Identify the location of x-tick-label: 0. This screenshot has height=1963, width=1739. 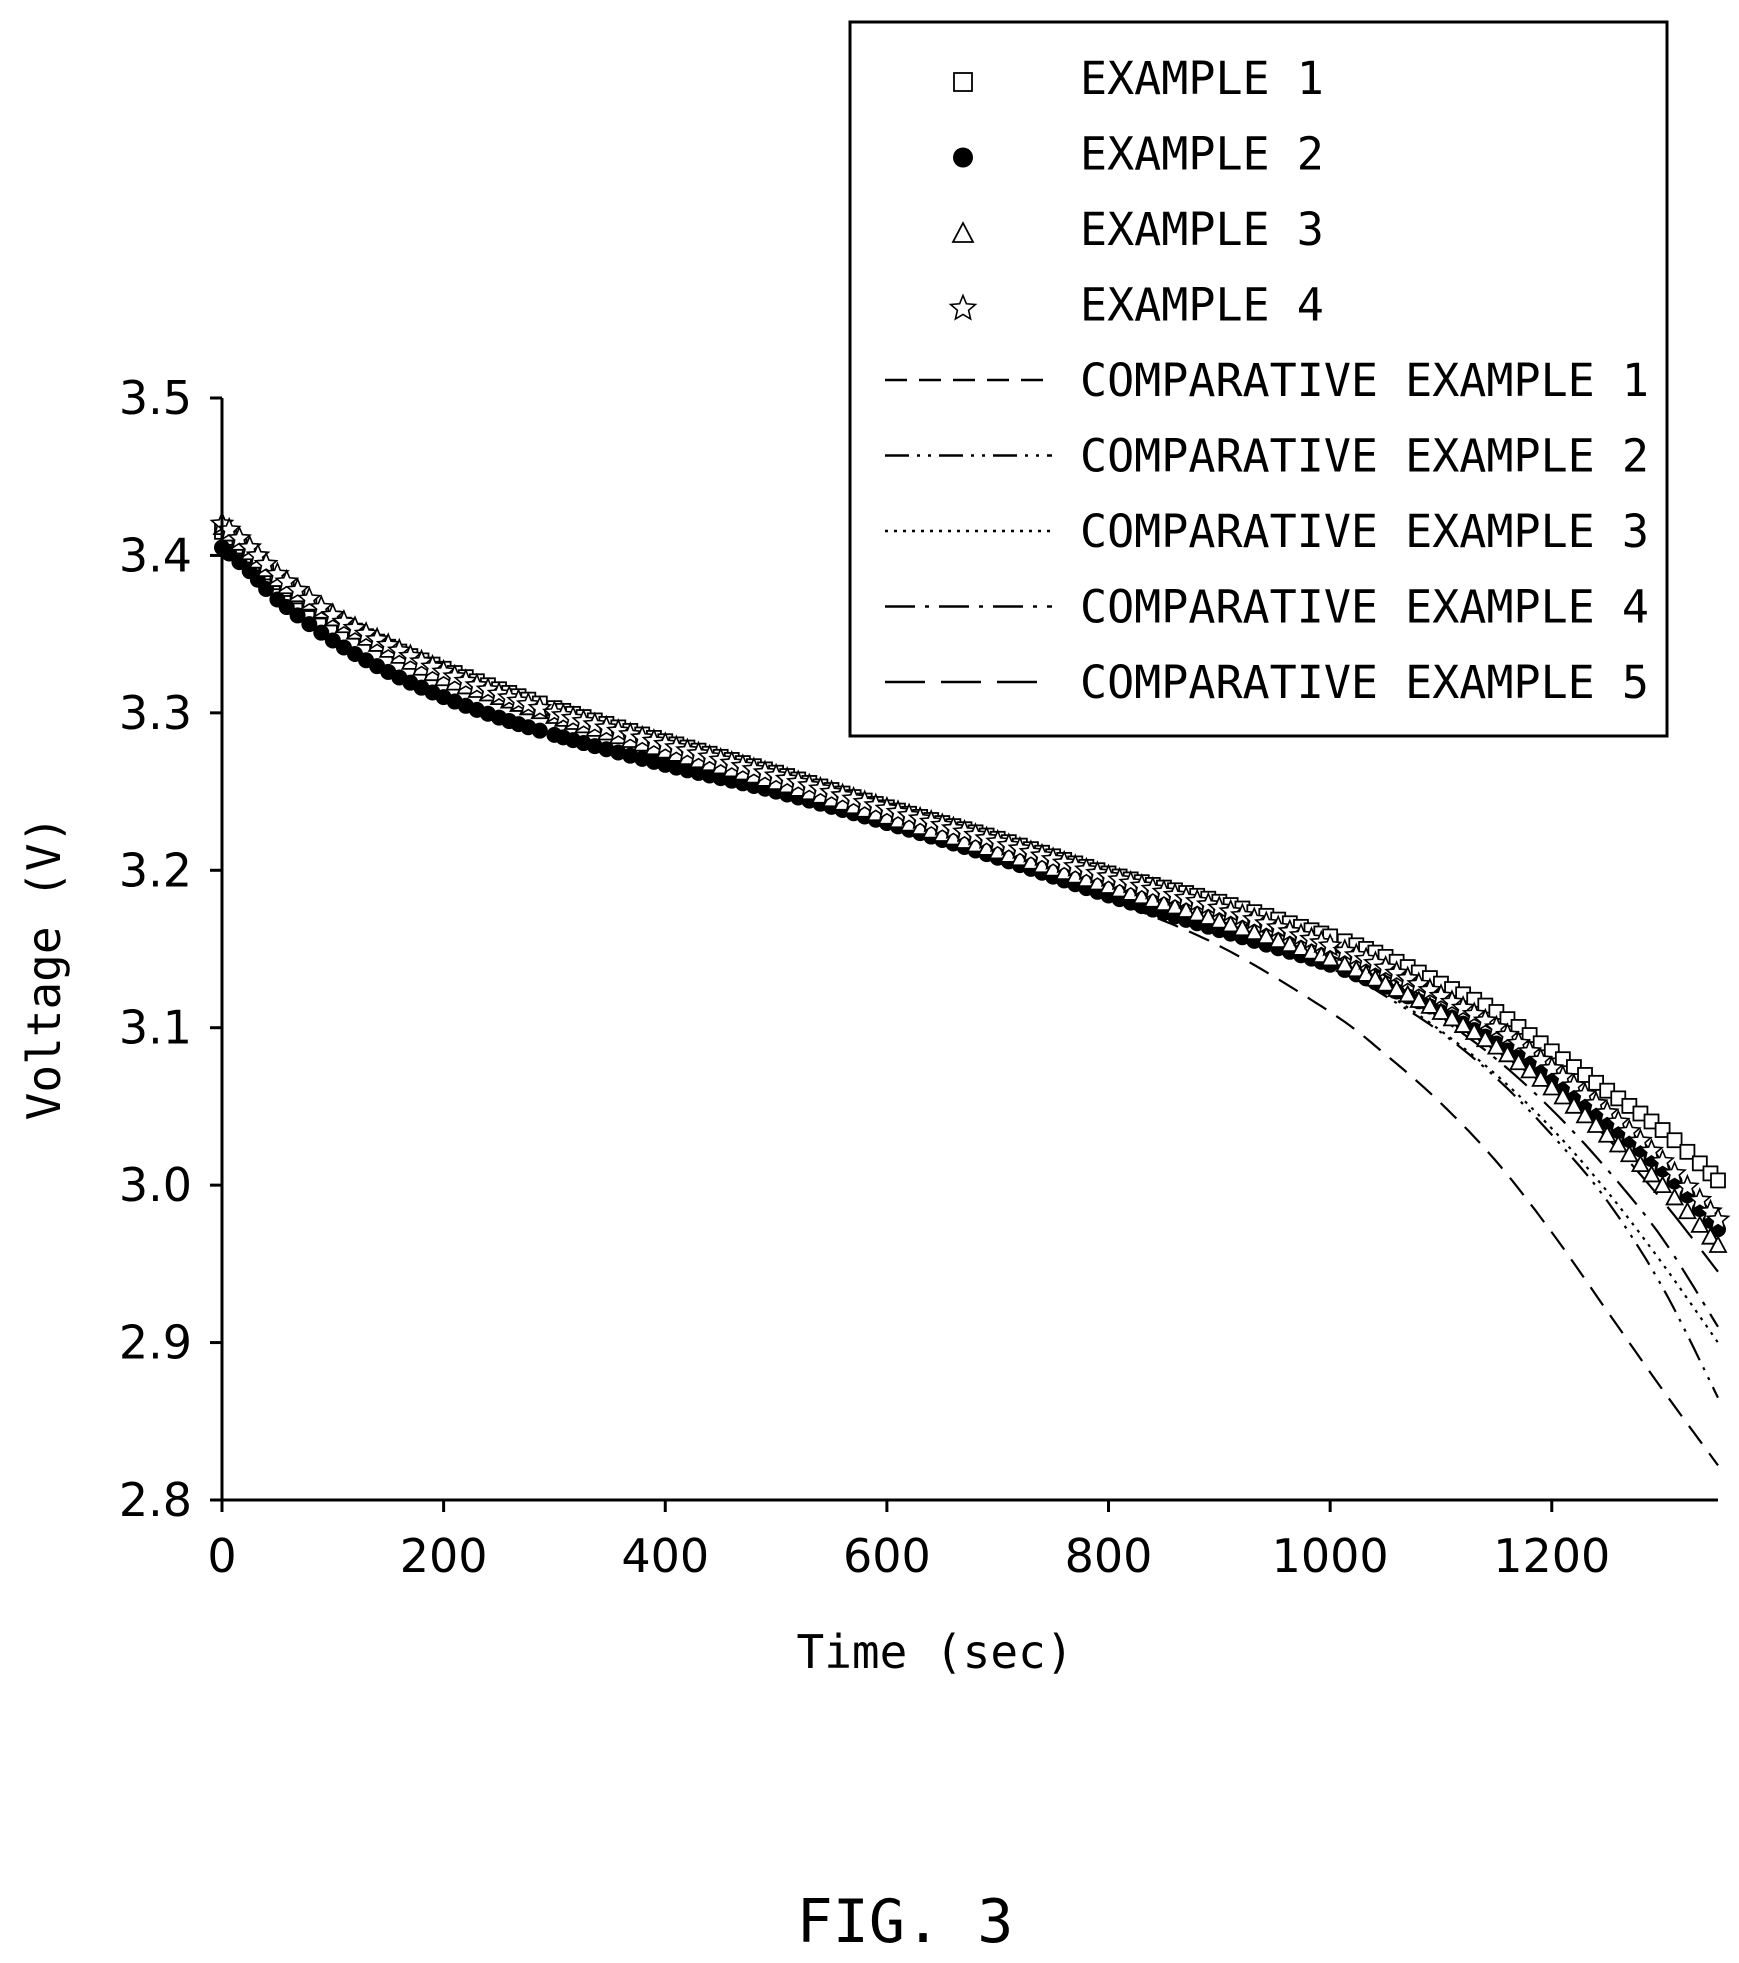
(221, 1556).